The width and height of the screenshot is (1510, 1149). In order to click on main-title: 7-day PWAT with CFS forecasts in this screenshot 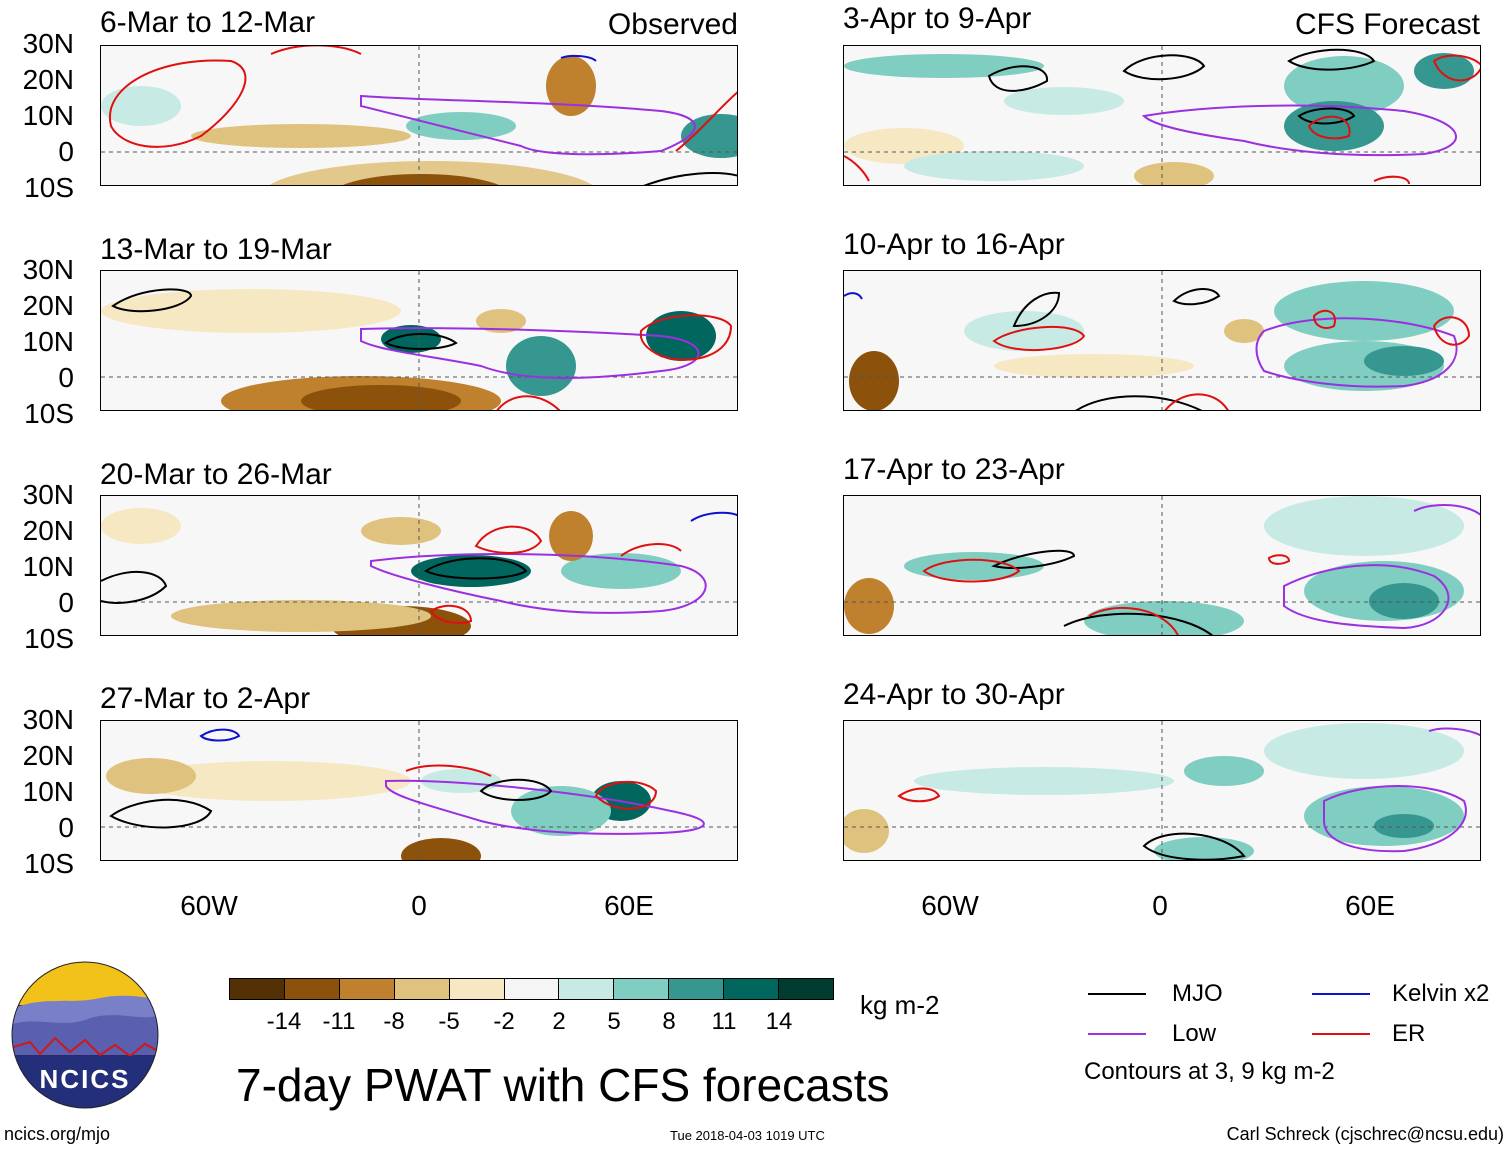, I will do `click(563, 1085)`.